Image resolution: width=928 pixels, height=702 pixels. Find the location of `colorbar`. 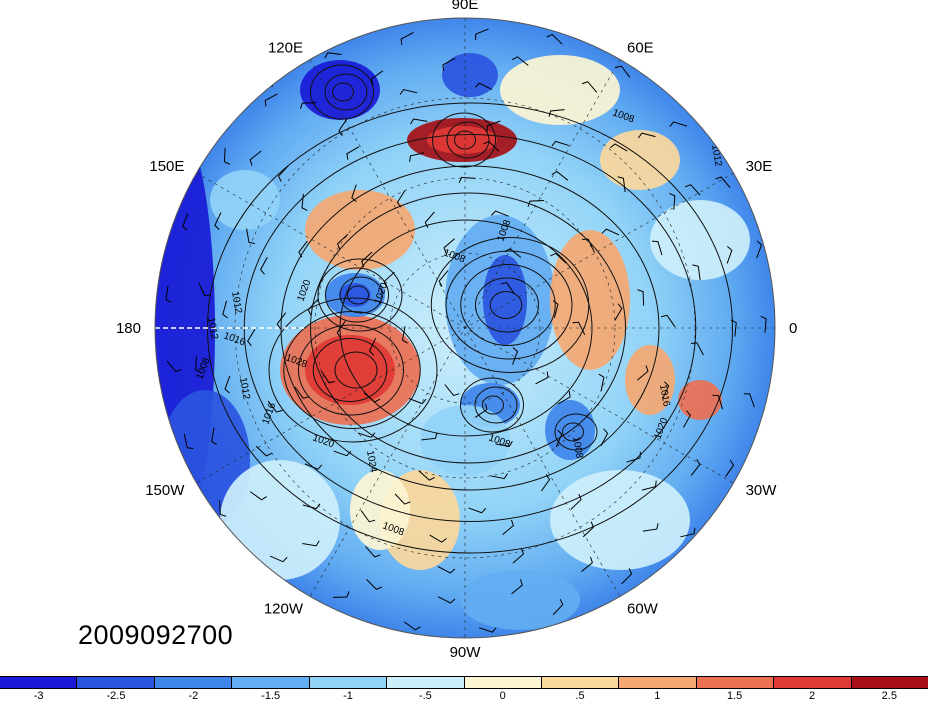

colorbar is located at coordinates (464, 682).